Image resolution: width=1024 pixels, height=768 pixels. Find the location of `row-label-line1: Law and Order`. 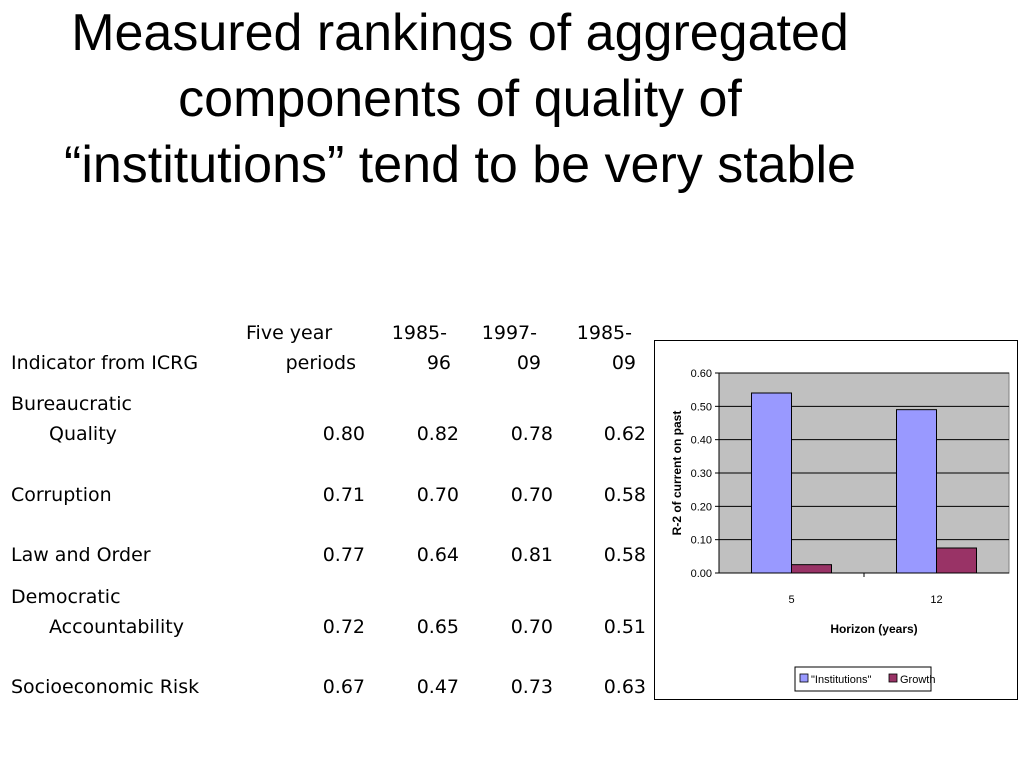

row-label-line1: Law and Order is located at coordinates (81, 555).